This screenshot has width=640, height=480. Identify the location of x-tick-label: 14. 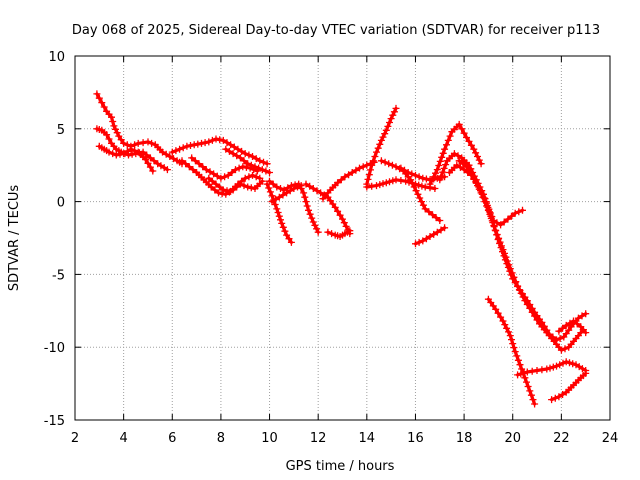
(367, 438).